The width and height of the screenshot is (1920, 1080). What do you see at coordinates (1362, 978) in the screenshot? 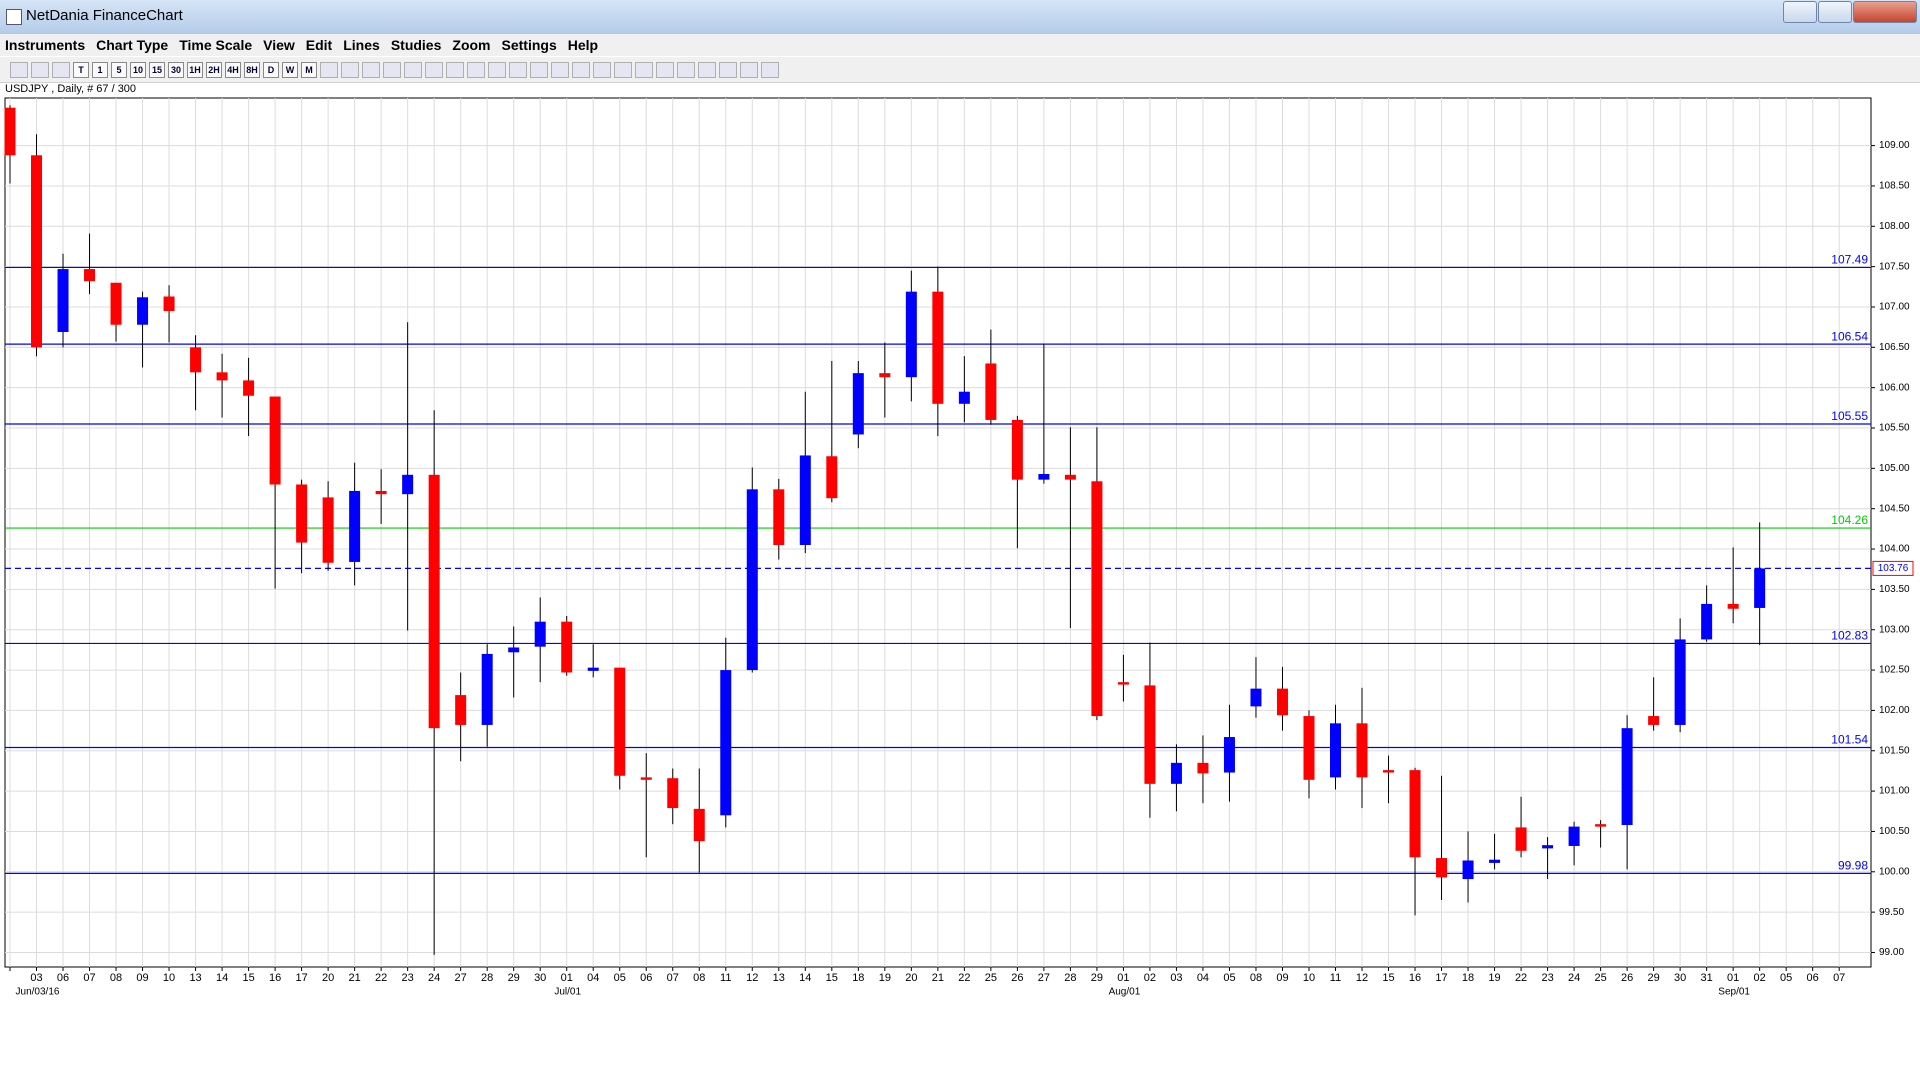
I see `x-tick-label: 12` at bounding box center [1362, 978].